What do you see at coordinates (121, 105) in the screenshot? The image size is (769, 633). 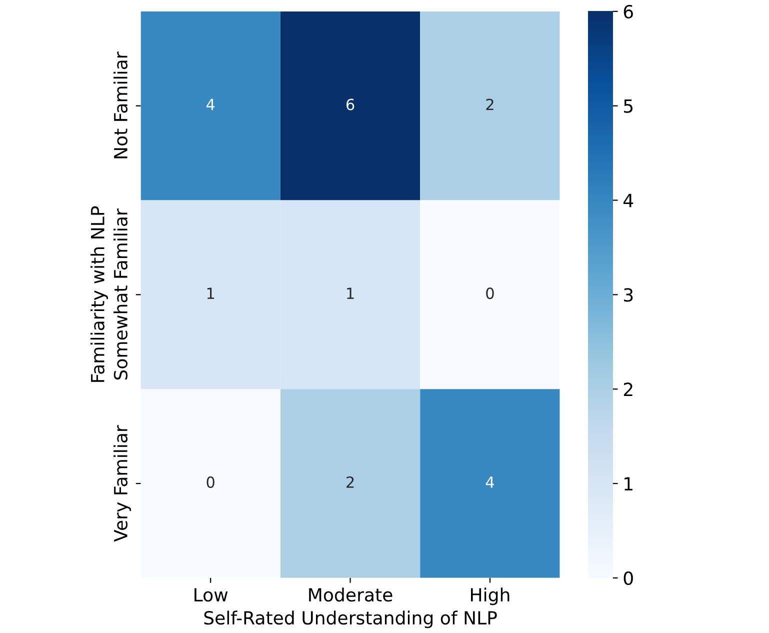 I see `y-tick-label: Not Familiar` at bounding box center [121, 105].